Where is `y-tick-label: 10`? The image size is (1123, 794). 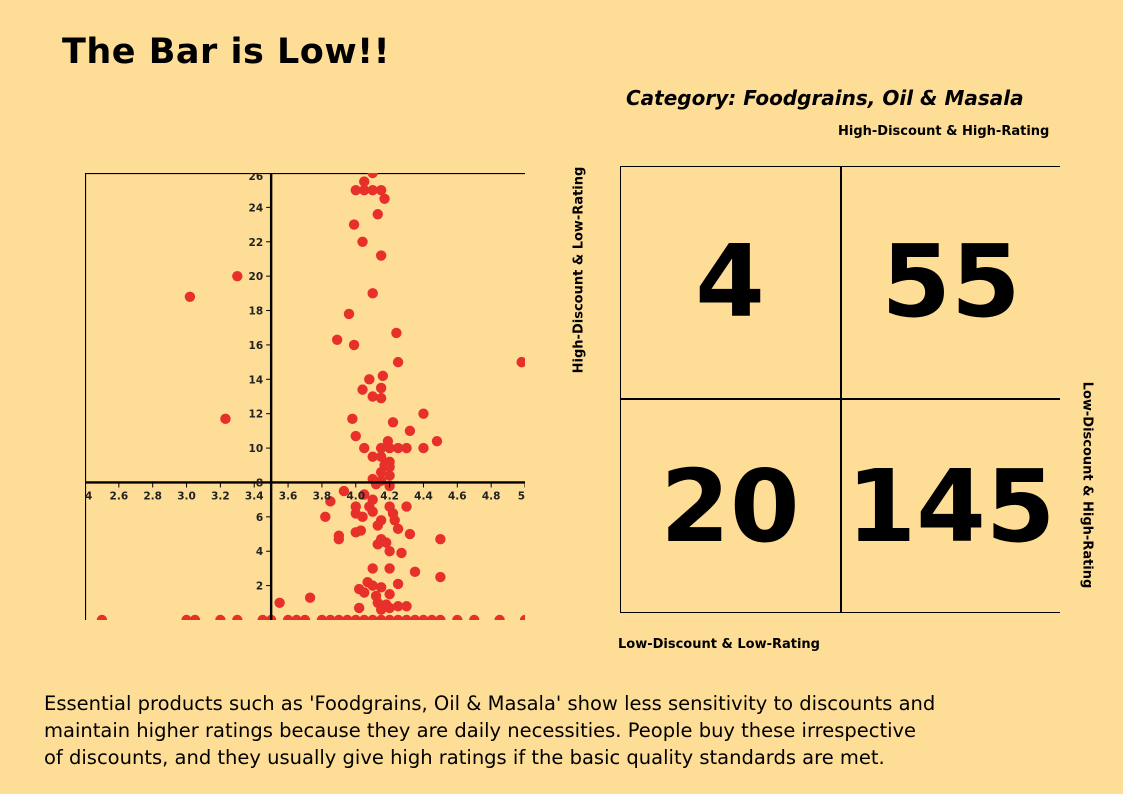 y-tick-label: 10 is located at coordinates (256, 449).